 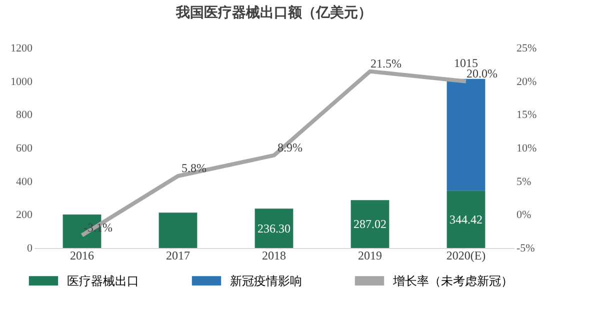 I want to click on data-label: 344.42, so click(x=466, y=219).